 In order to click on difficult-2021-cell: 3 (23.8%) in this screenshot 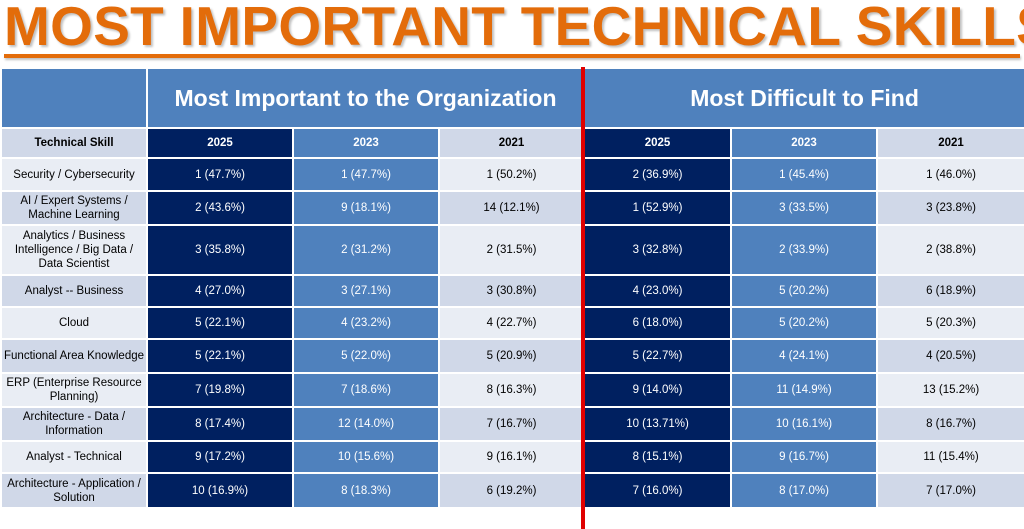, I will do `click(950, 208)`.